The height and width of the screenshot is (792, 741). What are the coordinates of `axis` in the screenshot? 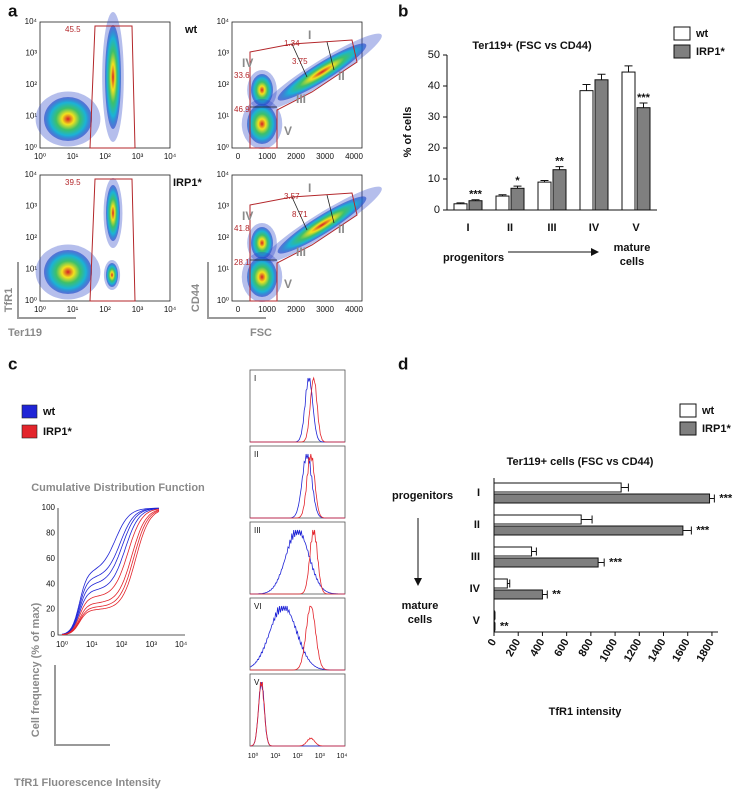 It's located at (121, 572).